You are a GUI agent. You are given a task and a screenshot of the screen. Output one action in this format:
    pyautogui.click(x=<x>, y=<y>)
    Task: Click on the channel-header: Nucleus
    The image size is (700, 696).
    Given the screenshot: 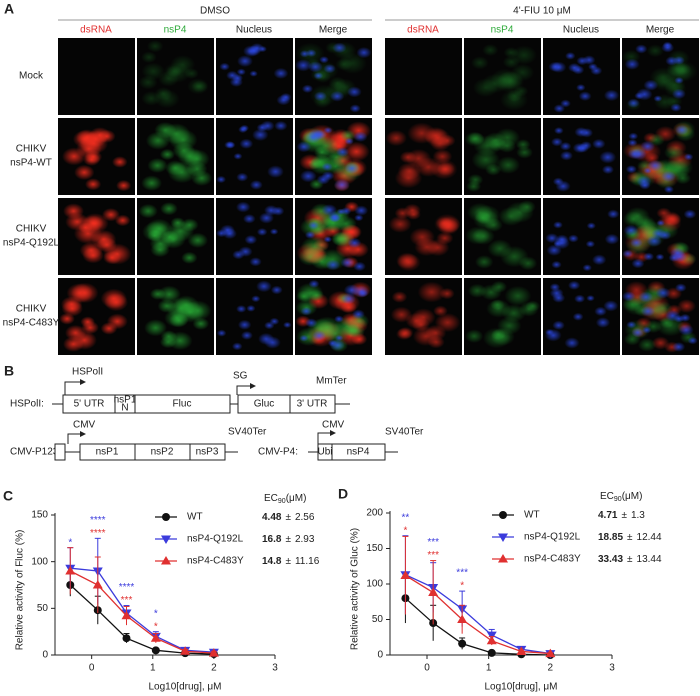 What is the action you would take?
    pyautogui.click(x=581, y=30)
    